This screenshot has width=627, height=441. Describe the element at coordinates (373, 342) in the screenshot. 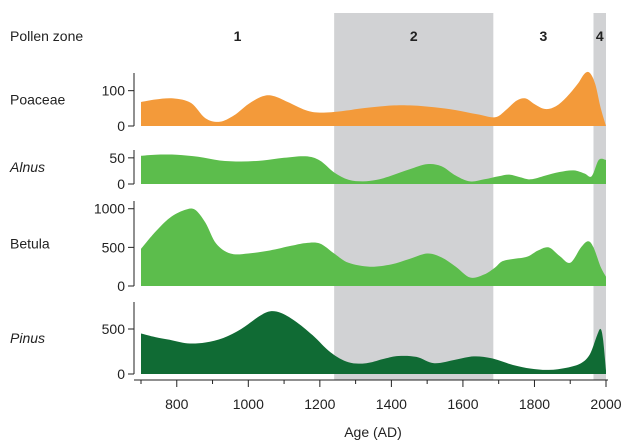

I see `area-pinus` at that location.